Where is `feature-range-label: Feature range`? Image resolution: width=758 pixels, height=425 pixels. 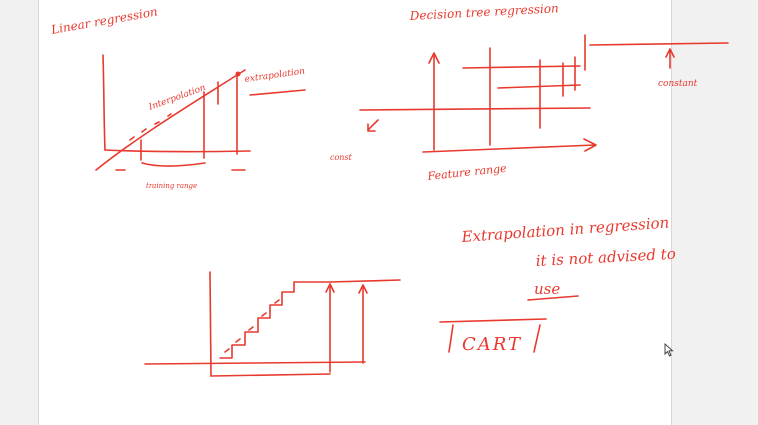 feature-range-label: Feature range is located at coordinates (467, 172).